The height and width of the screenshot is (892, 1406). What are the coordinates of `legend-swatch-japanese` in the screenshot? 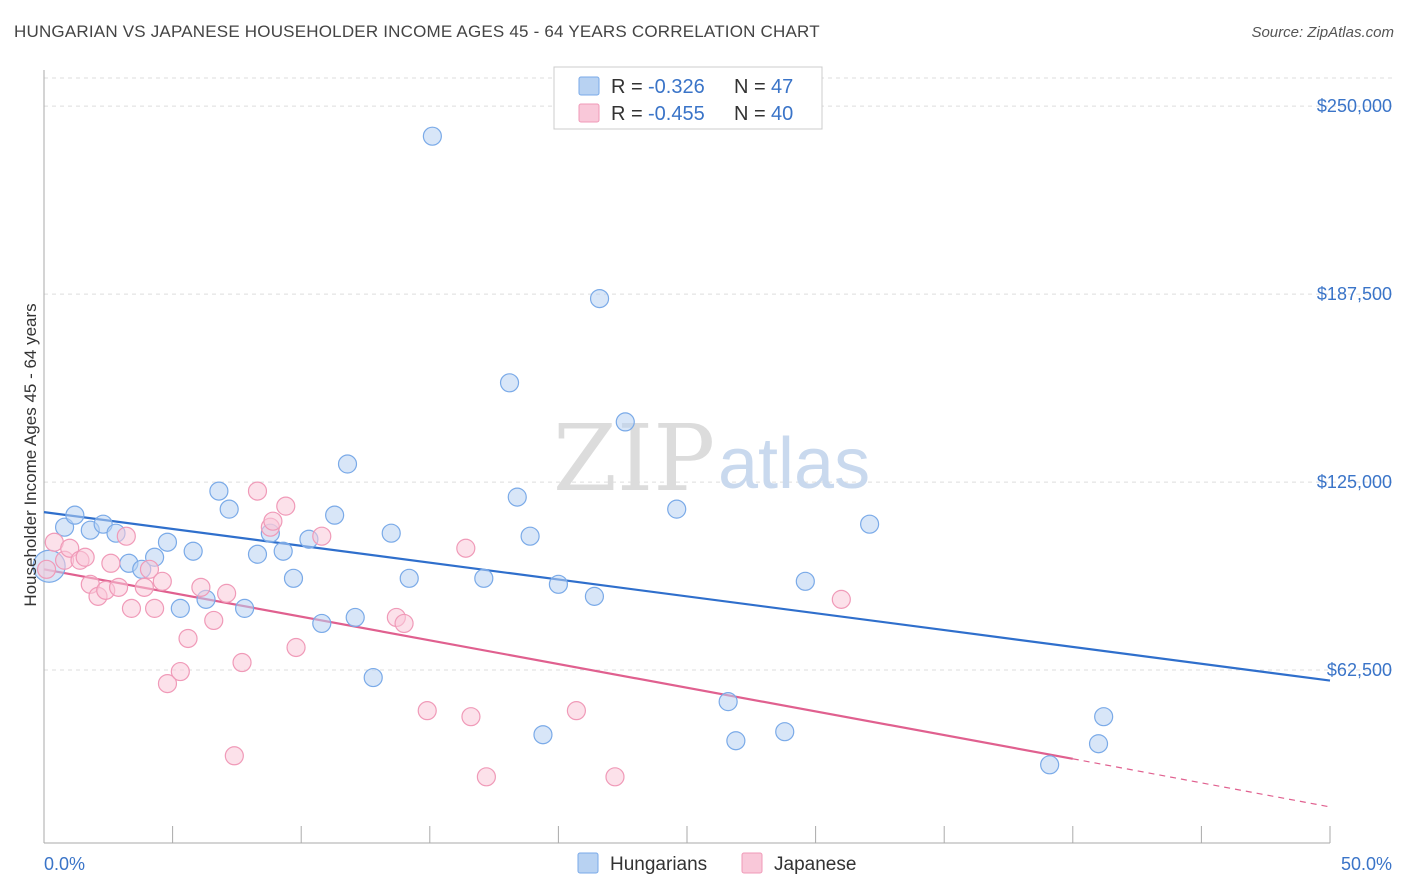 It's located at (589, 113).